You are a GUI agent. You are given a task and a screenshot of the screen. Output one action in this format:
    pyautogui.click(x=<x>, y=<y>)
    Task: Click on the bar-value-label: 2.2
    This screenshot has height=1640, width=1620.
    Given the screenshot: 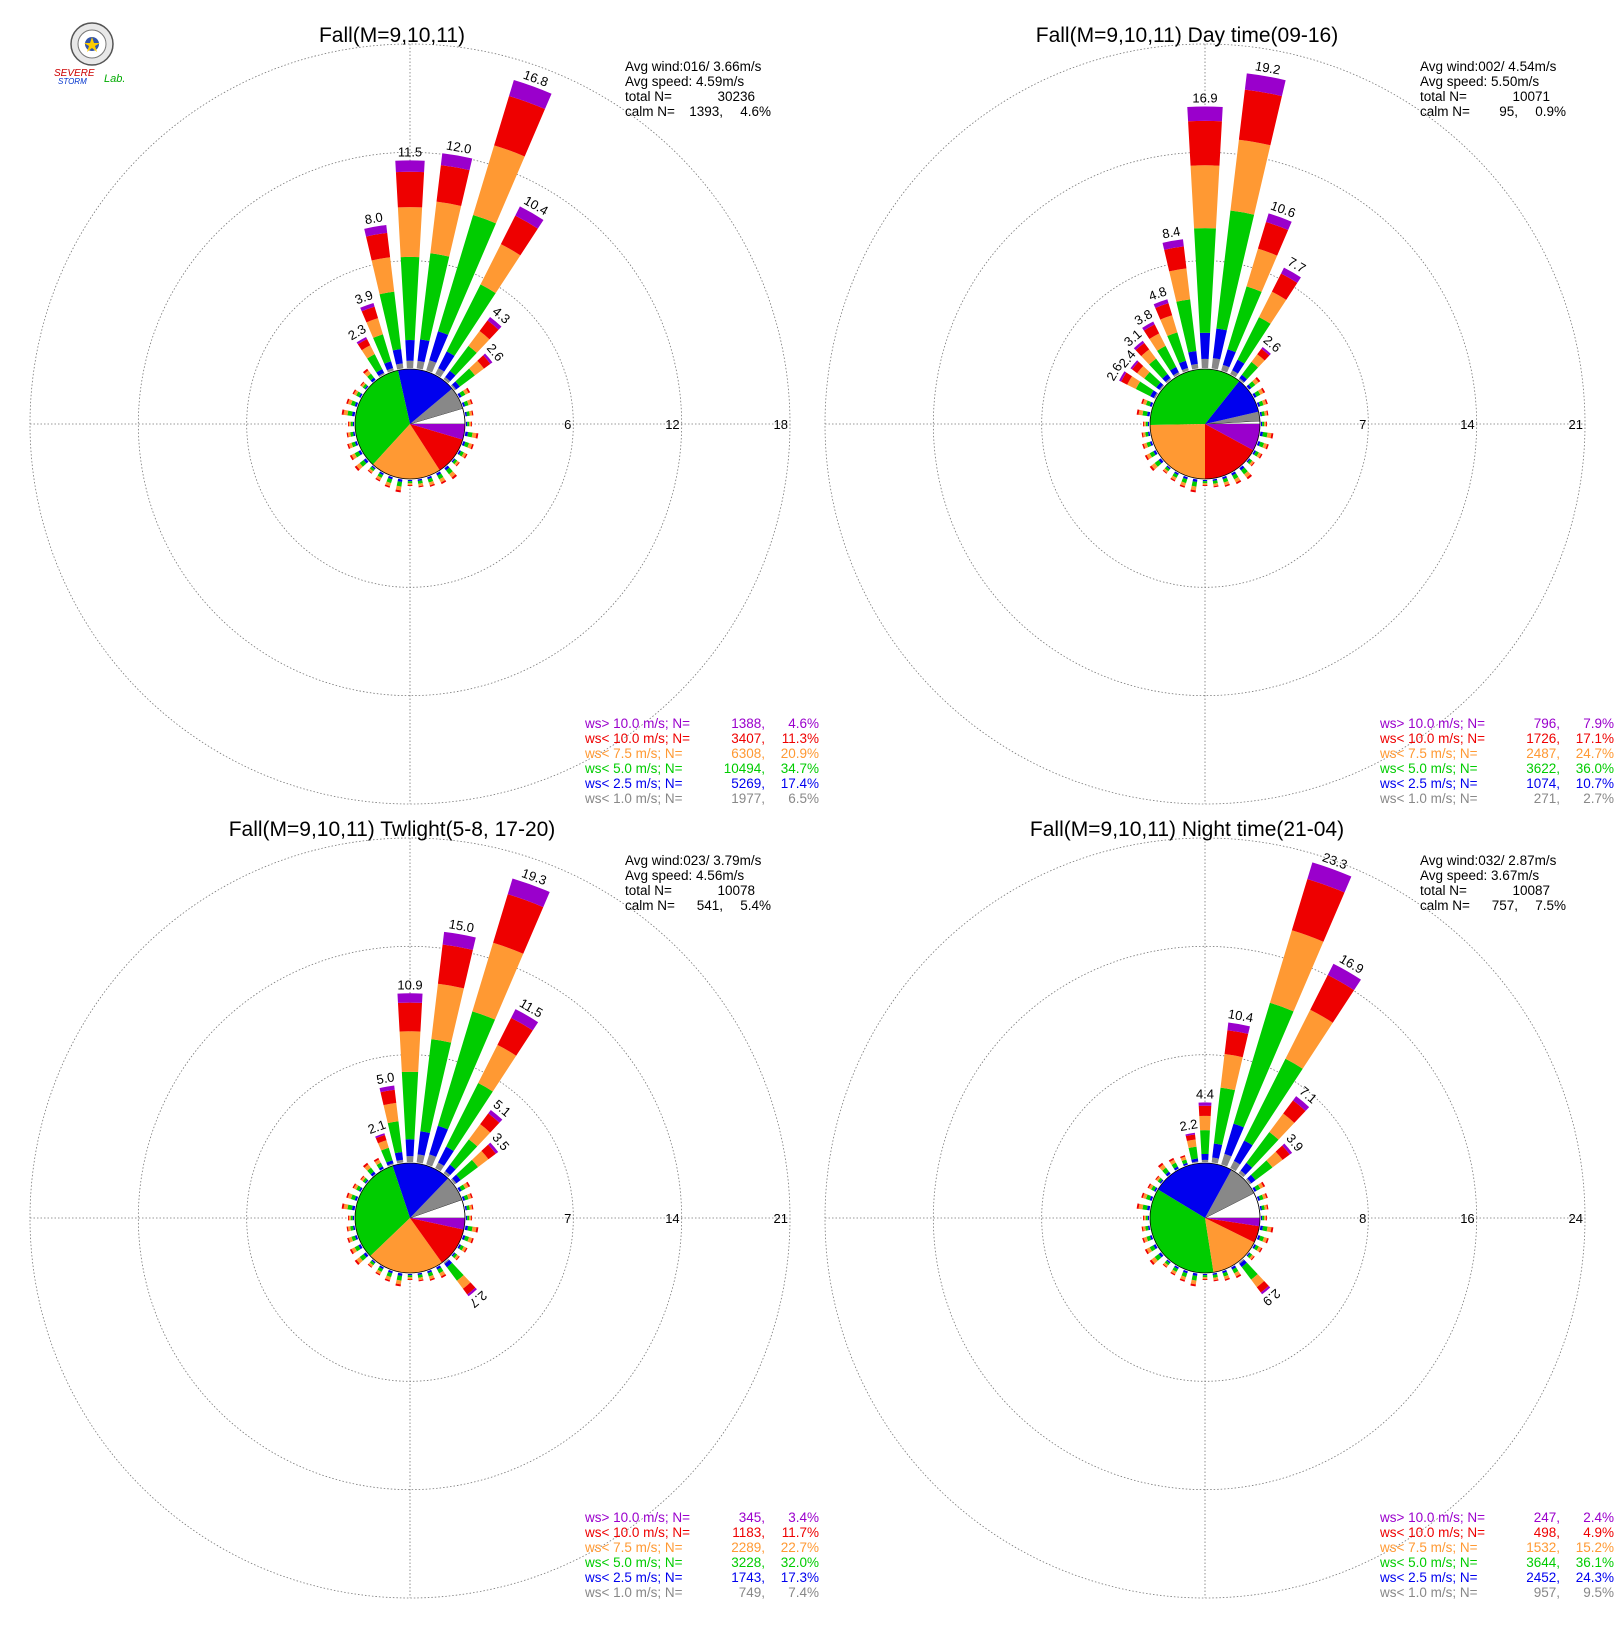 What is the action you would take?
    pyautogui.click(x=1188, y=1125)
    